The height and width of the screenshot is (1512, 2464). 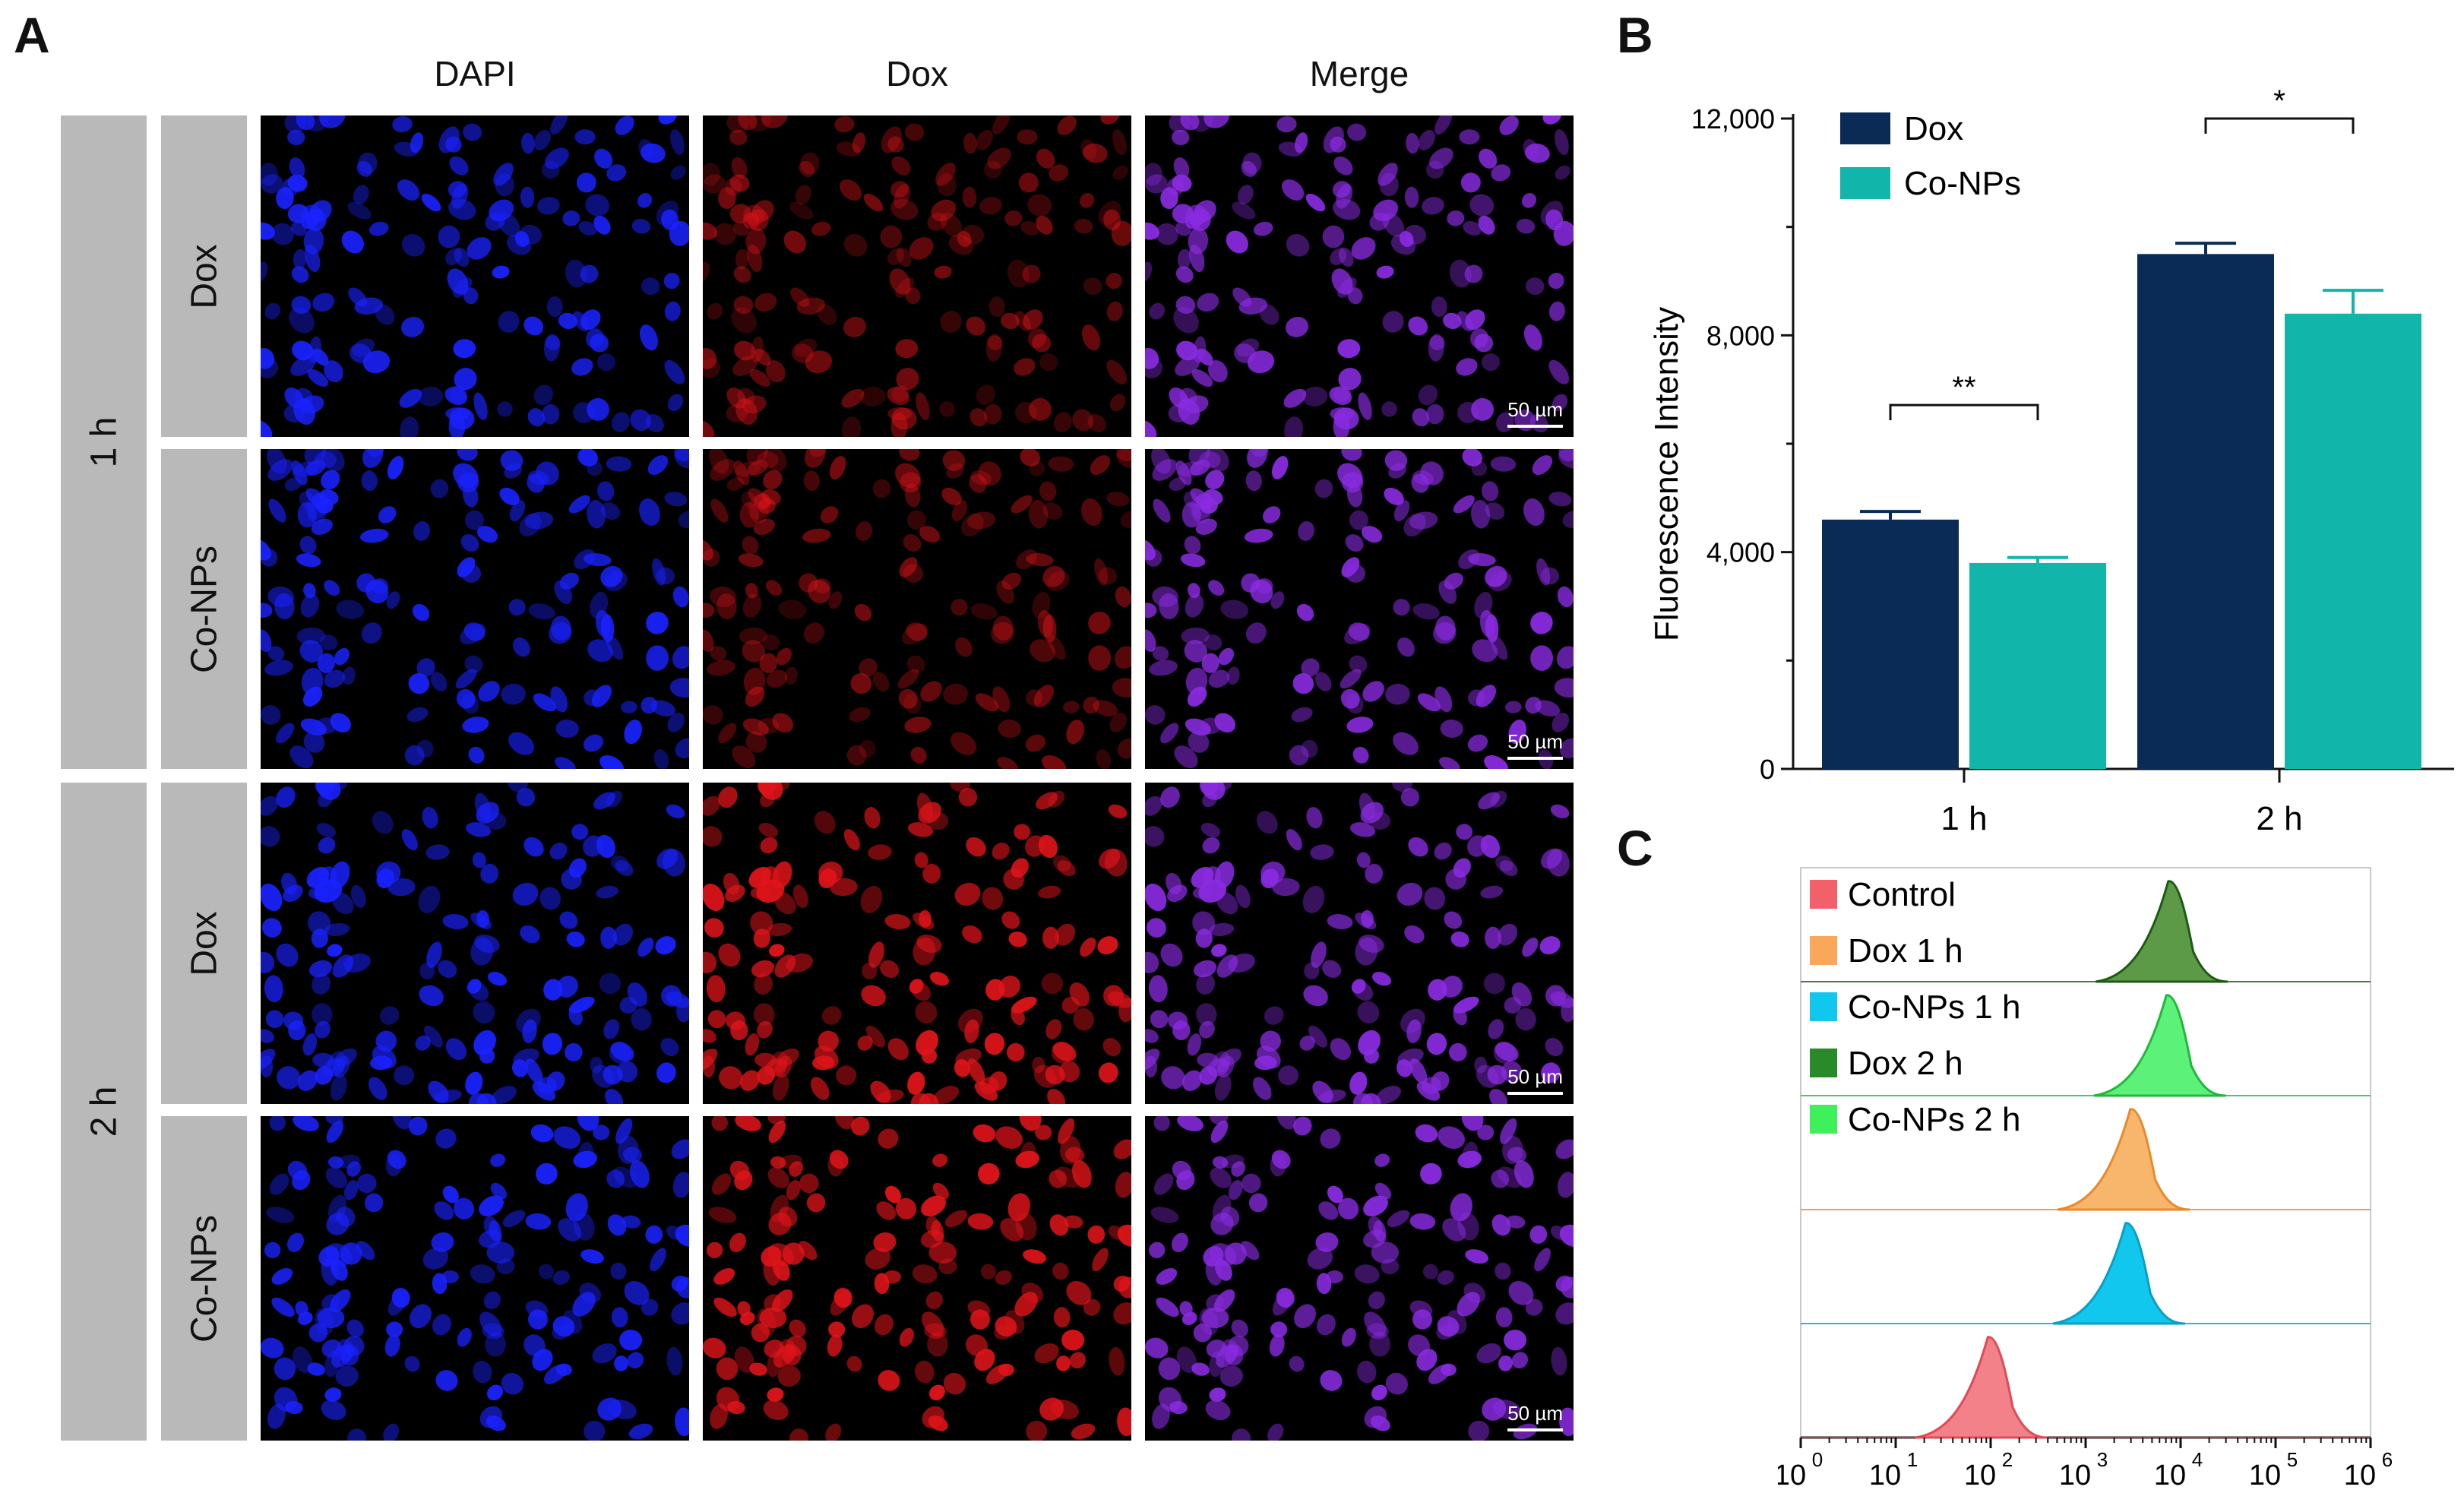 I want to click on x-tick-exponent: 1, so click(x=1912, y=1459).